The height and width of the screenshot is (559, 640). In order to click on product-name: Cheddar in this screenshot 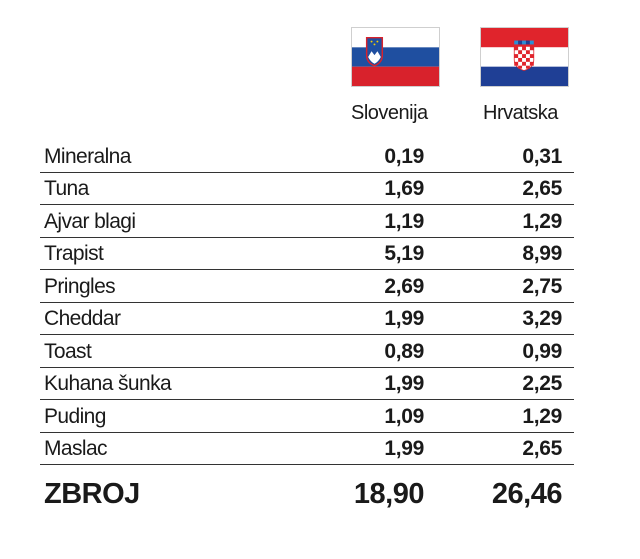, I will do `click(82, 318)`.